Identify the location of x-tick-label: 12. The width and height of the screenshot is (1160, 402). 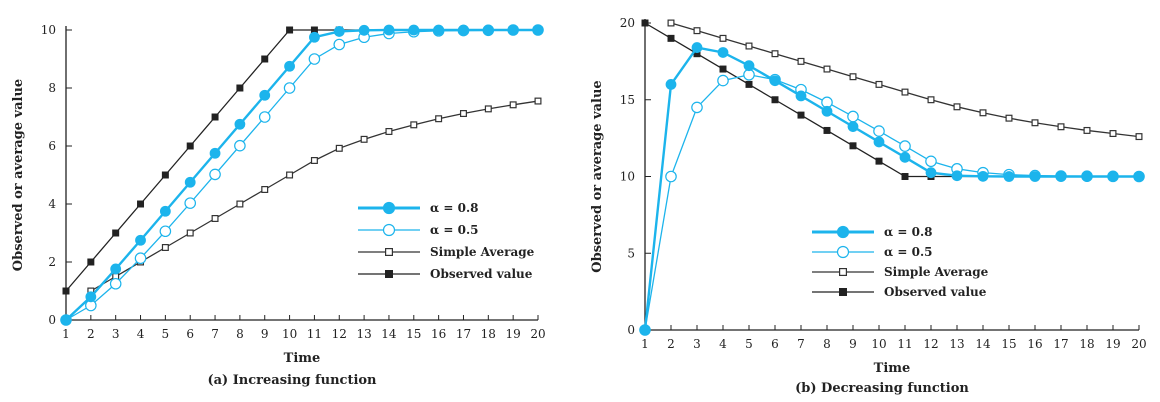
(930, 344).